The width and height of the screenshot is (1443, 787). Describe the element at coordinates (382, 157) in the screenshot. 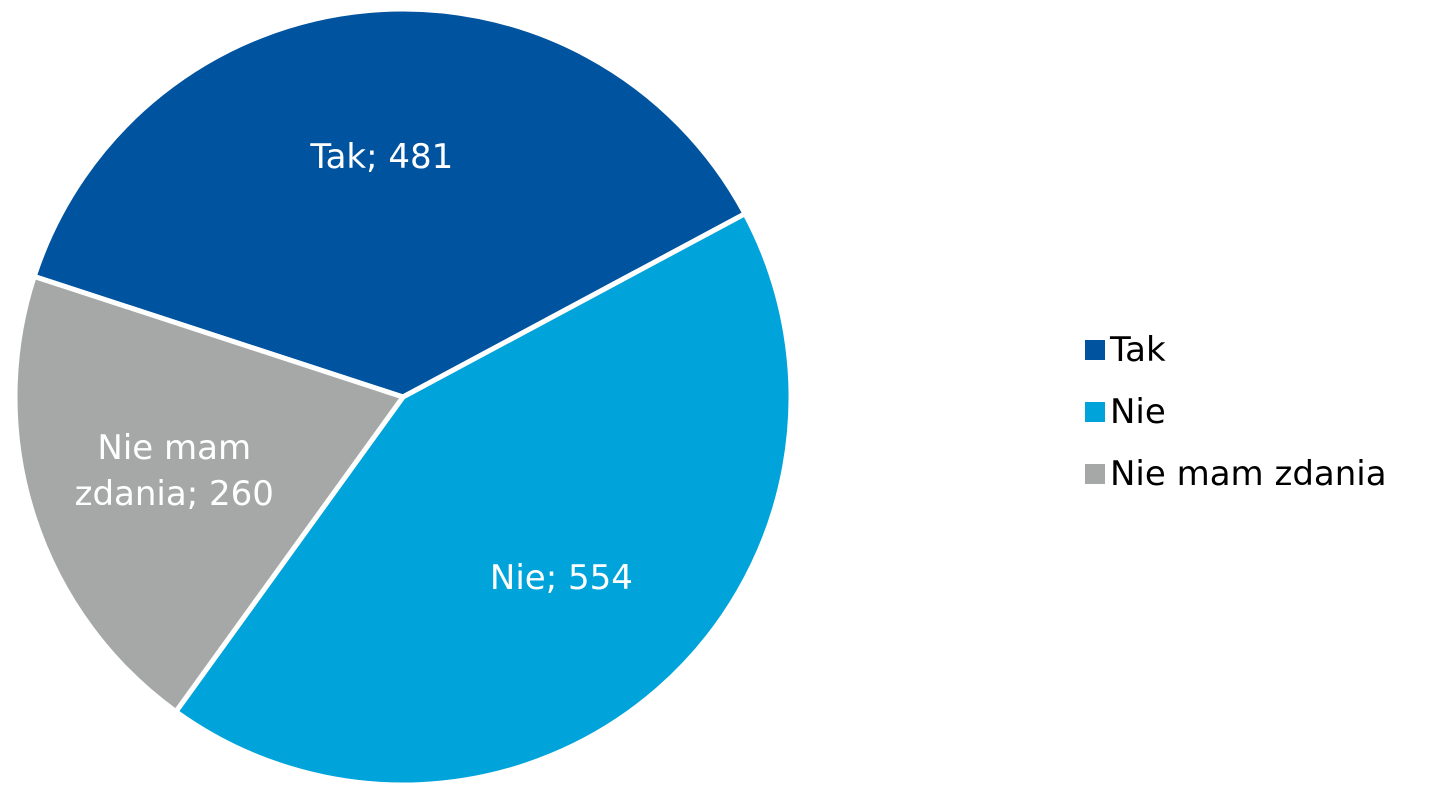

I see `data-label: Tak; 481` at that location.